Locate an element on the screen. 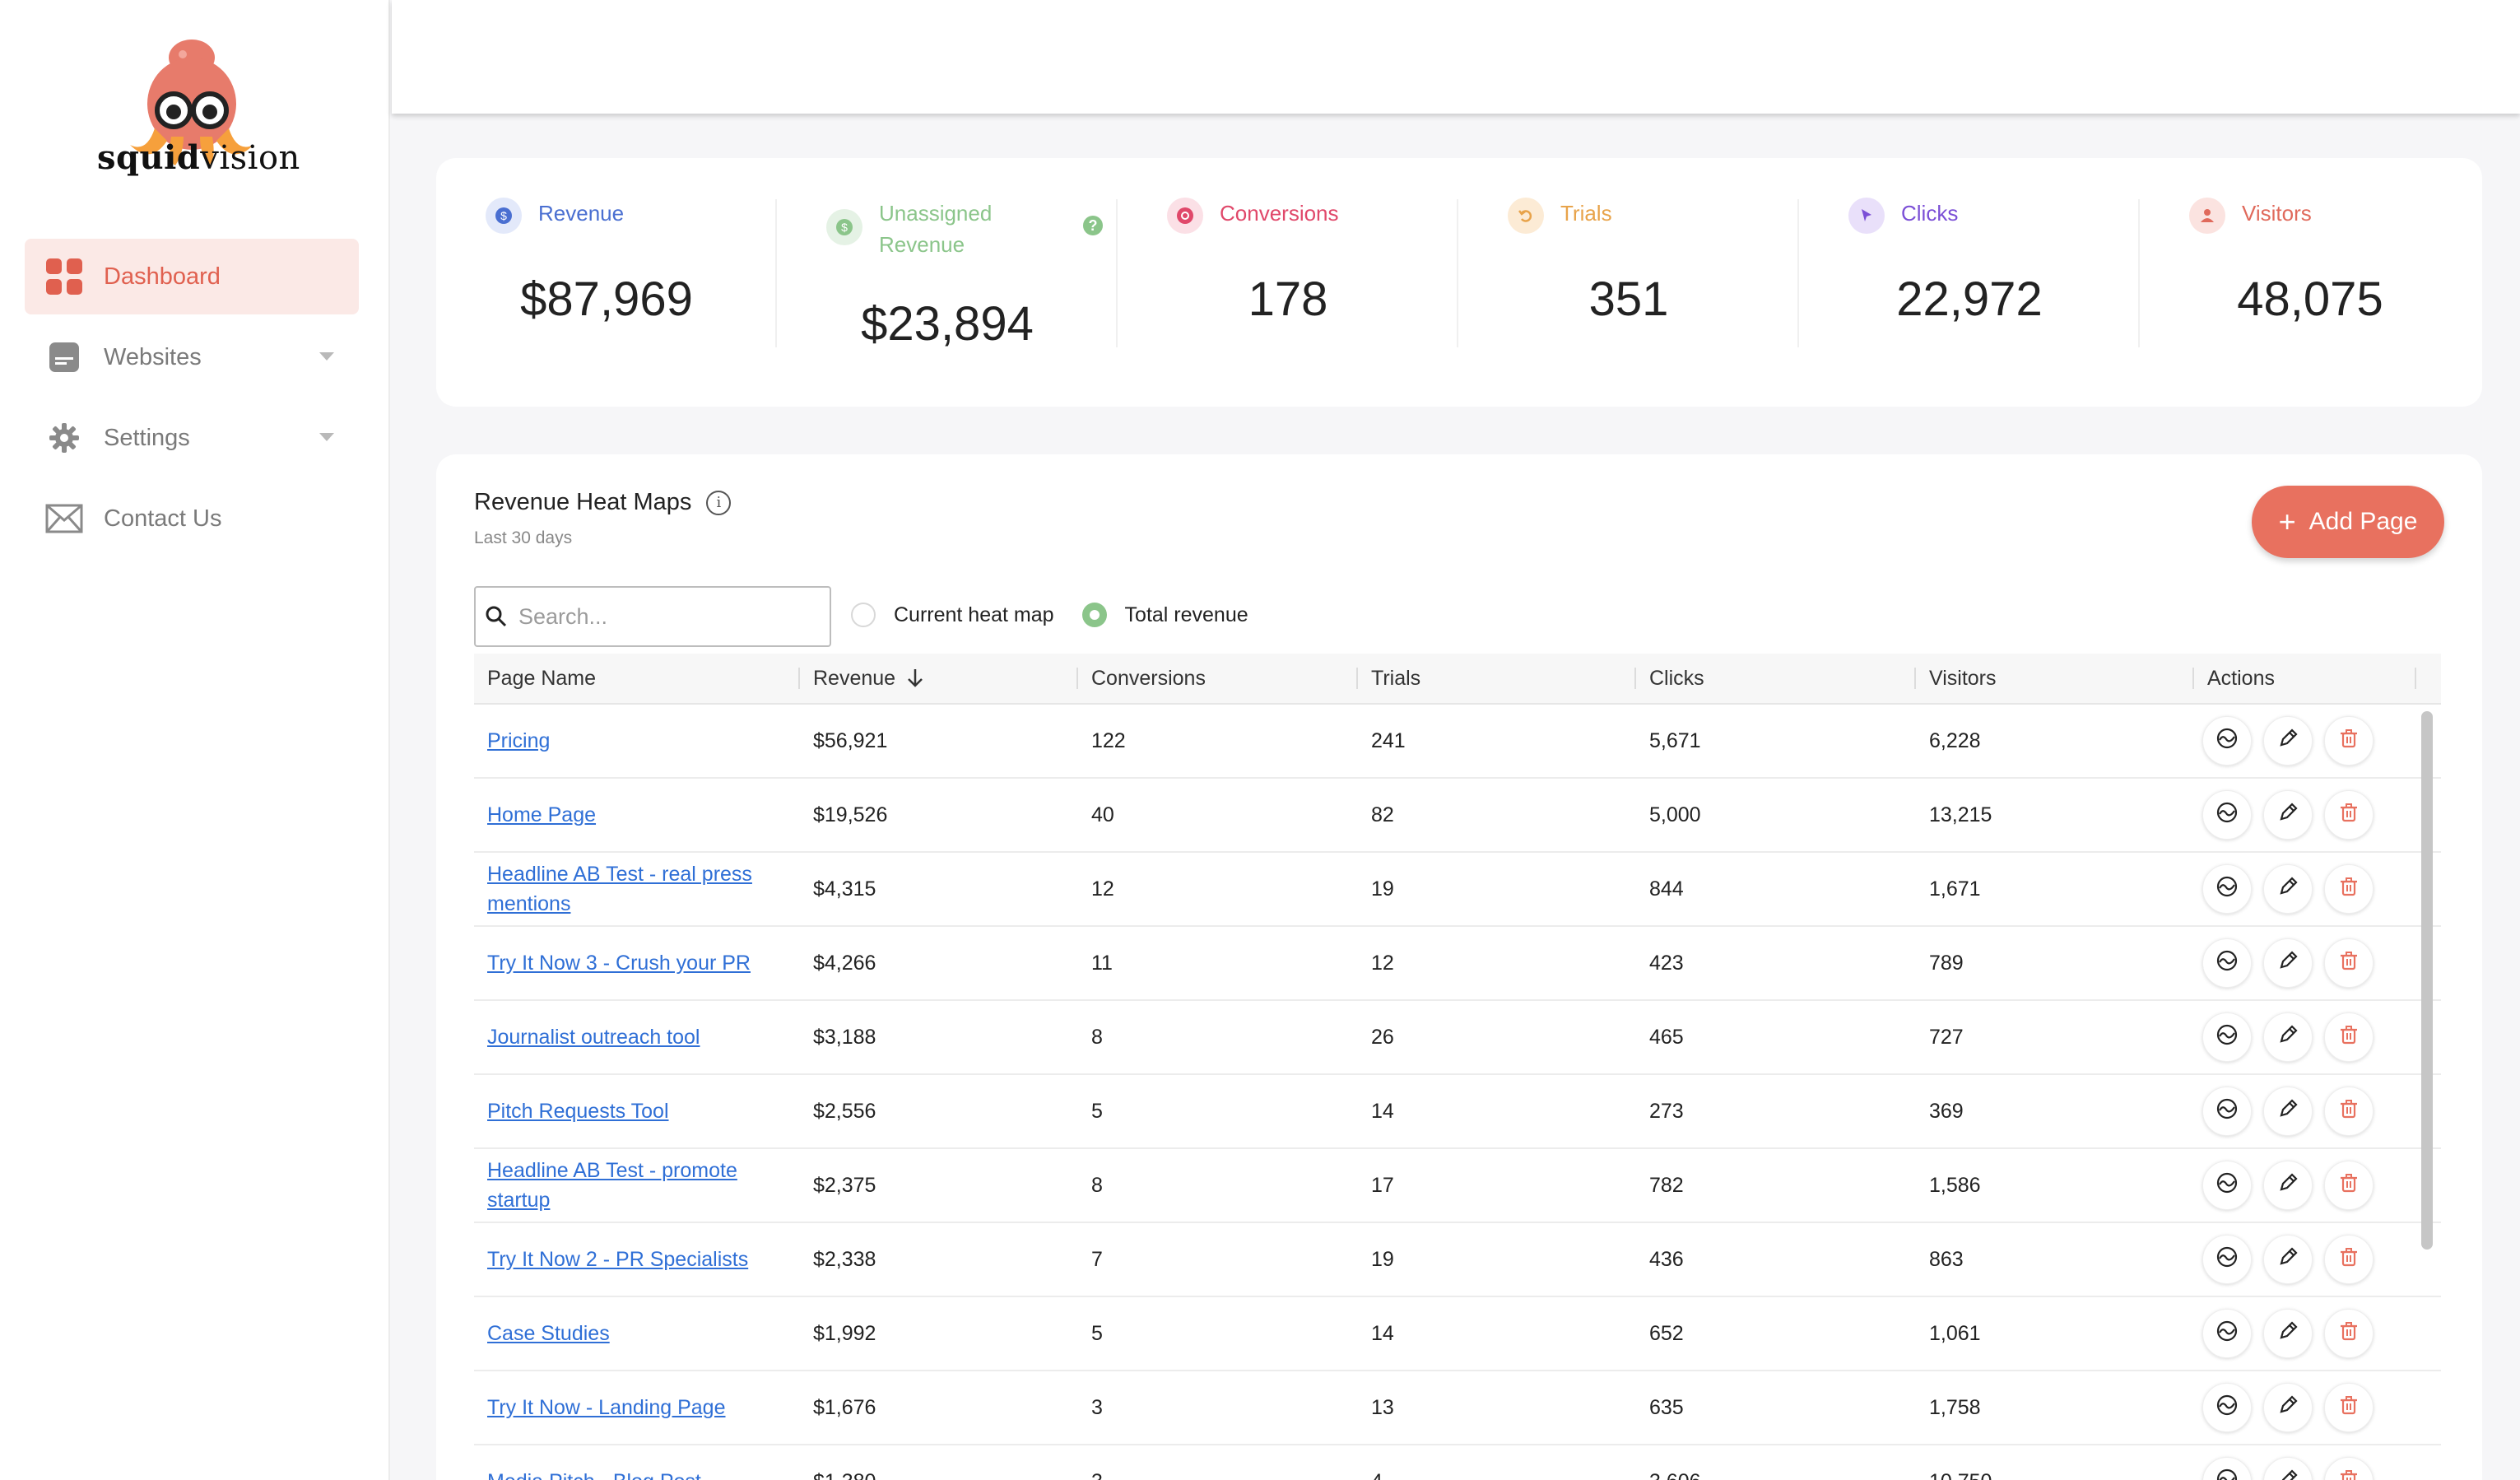 The height and width of the screenshot is (1480, 2520). column-header-trials: Trials is located at coordinates (1497, 678).